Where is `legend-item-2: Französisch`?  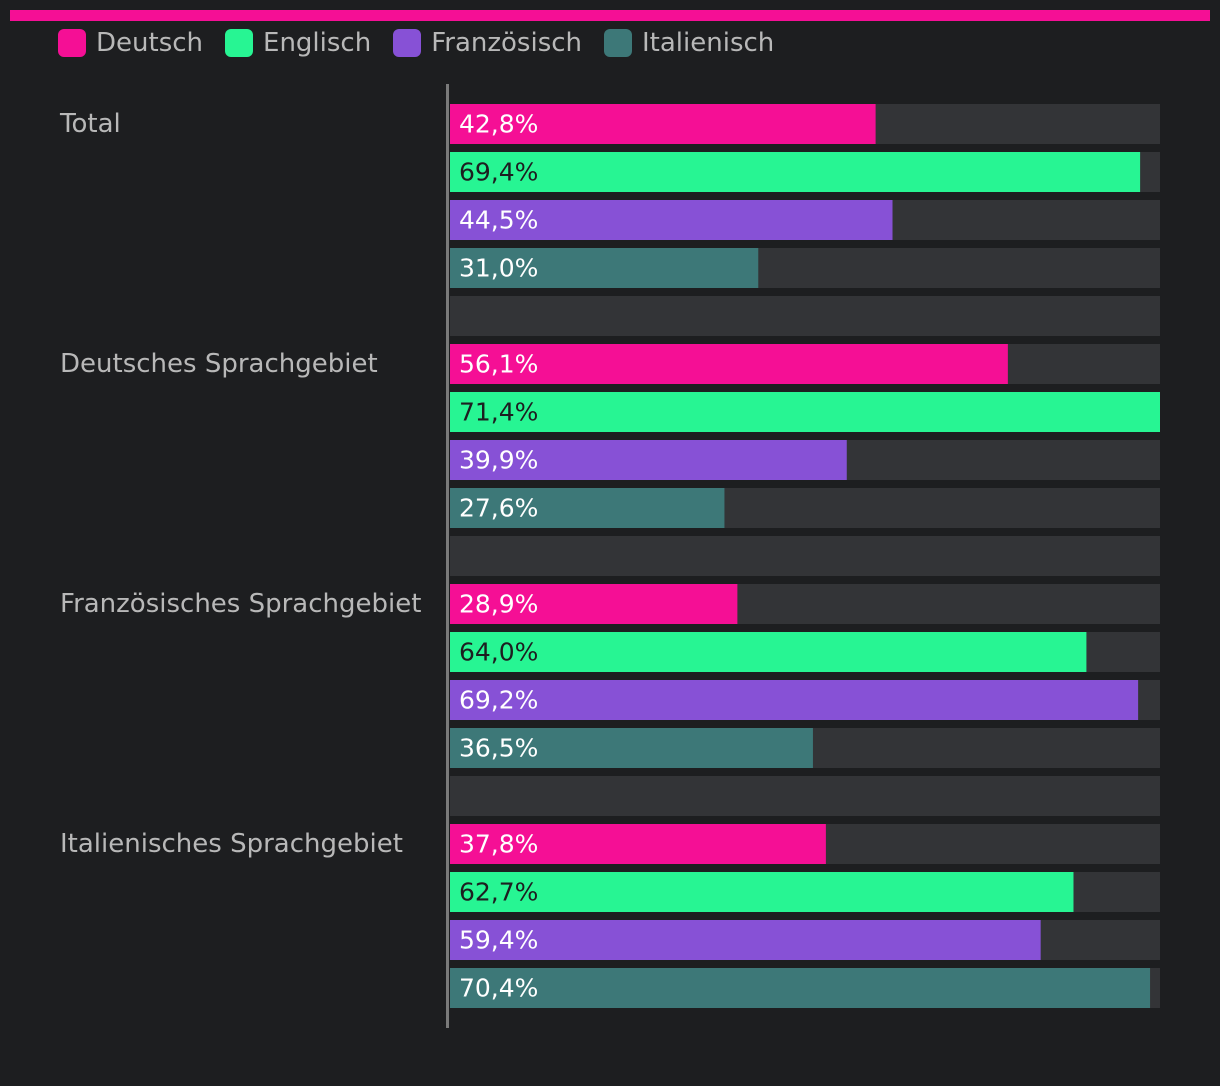 legend-item-2: Französisch is located at coordinates (487, 43).